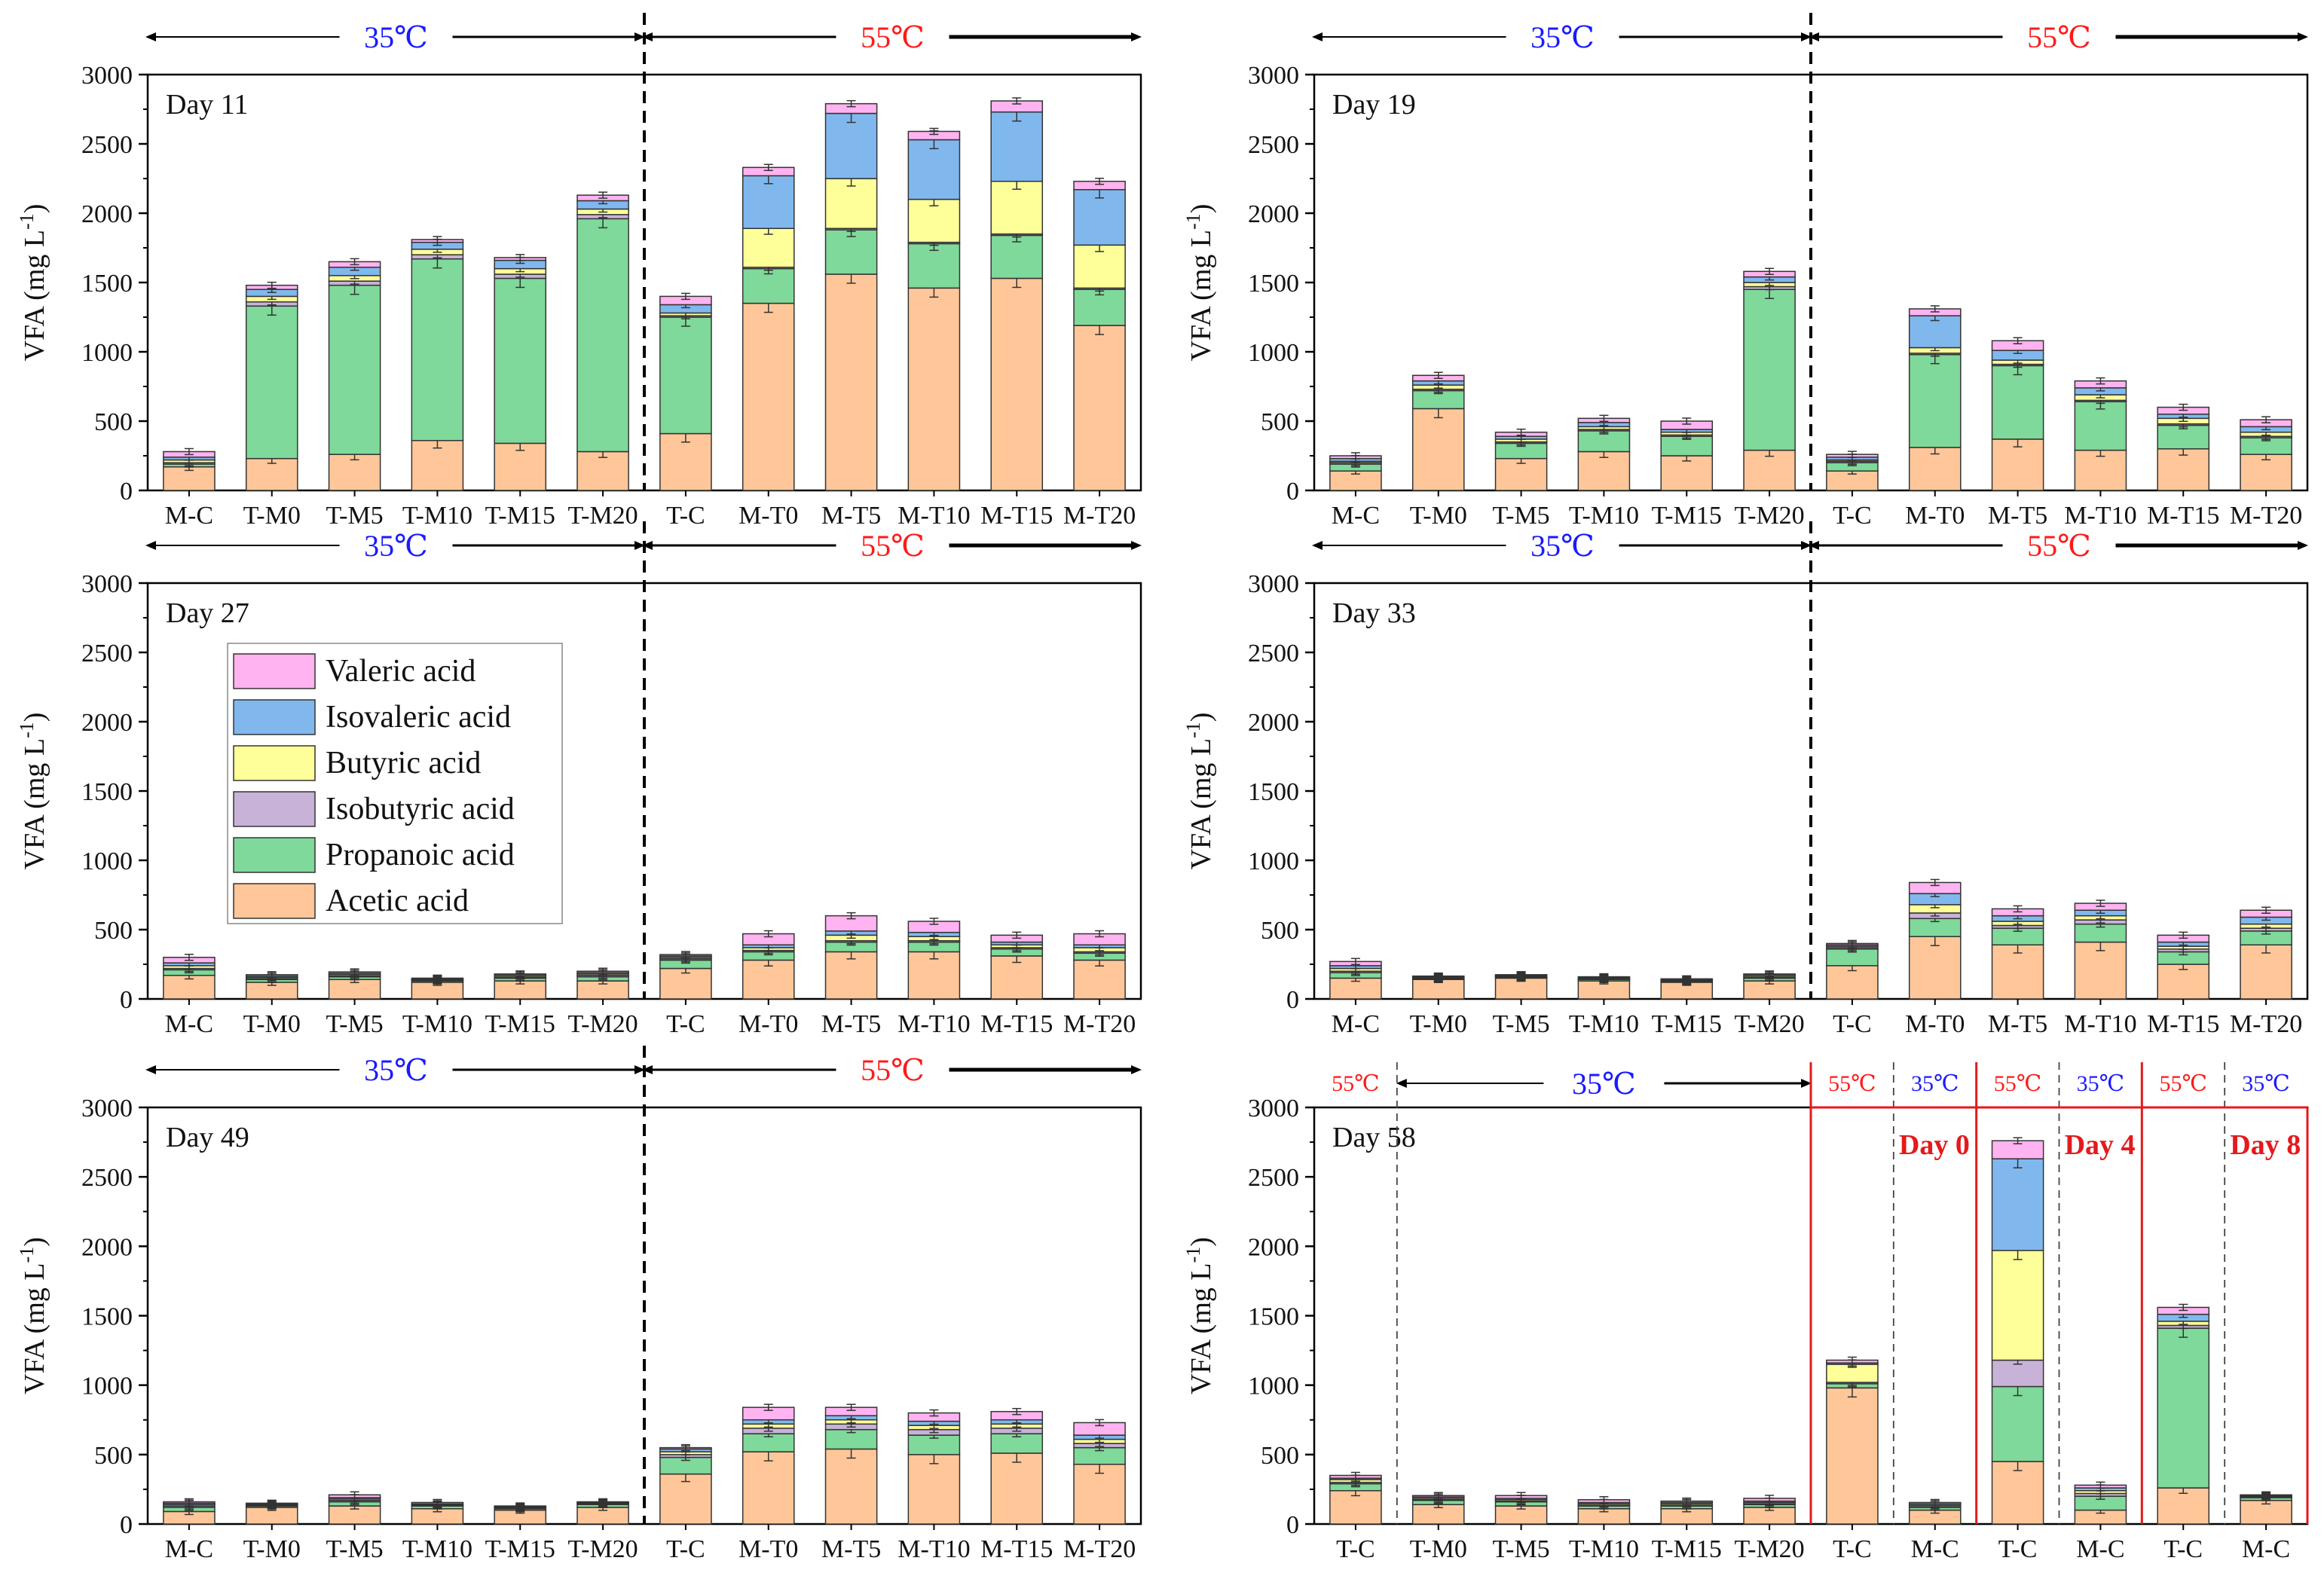 This screenshot has height=1576, width=2324. Describe the element at coordinates (1934, 1145) in the screenshot. I see `group-day-label: Day 0` at that location.